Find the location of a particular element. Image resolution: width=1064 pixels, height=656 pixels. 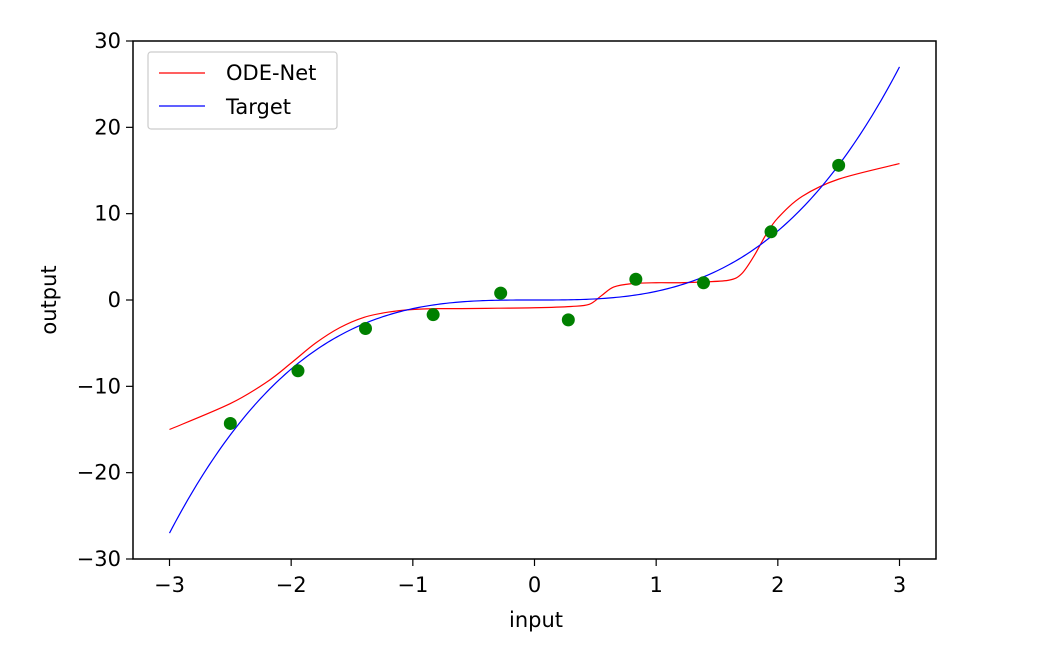

y-tick-label: 30 is located at coordinates (107, 41).